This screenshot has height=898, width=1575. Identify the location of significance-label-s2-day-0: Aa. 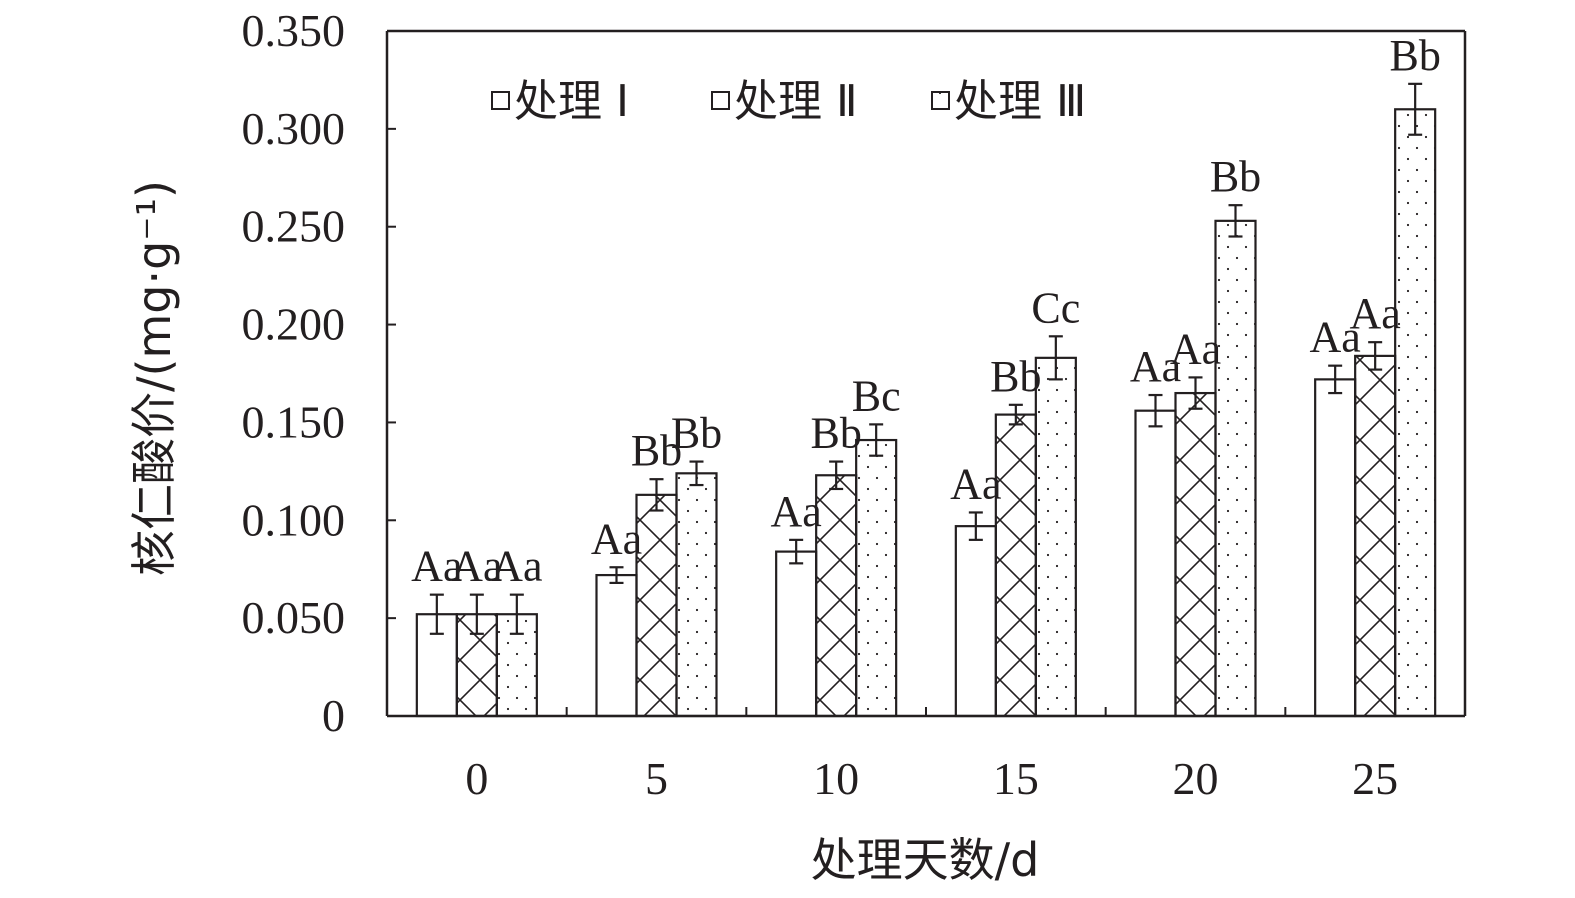
(476, 566).